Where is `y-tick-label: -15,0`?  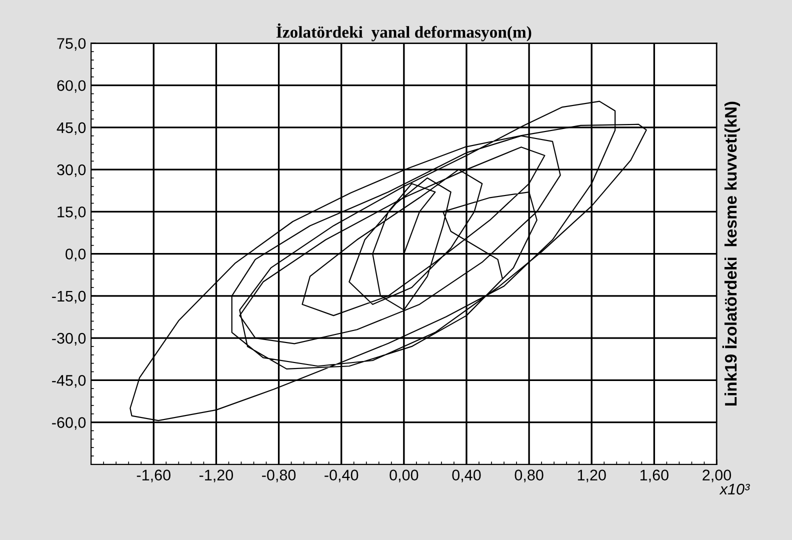
y-tick-label: -15,0 is located at coordinates (69, 297).